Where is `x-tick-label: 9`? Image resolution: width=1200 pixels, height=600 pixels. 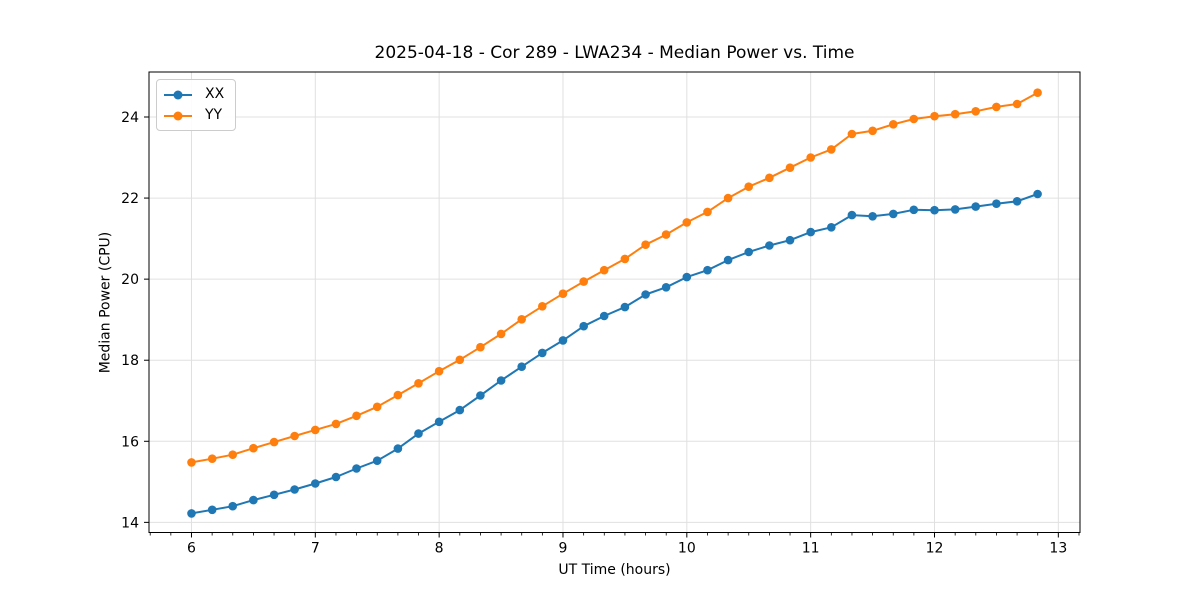
x-tick-label: 9 is located at coordinates (563, 549).